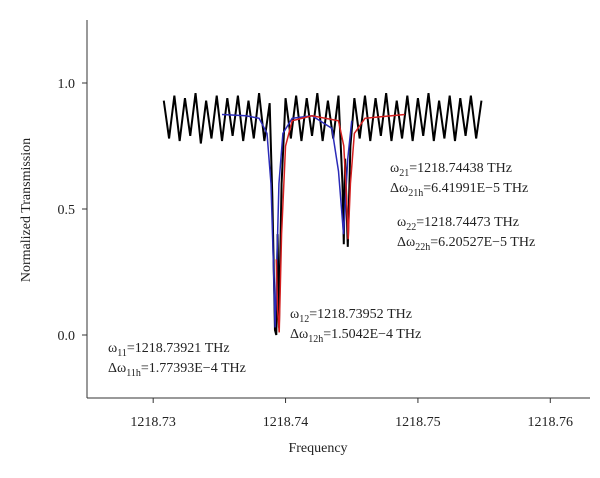 The height and width of the screenshot is (478, 600). I want to click on annotation-subscript: 22, so click(411, 227).